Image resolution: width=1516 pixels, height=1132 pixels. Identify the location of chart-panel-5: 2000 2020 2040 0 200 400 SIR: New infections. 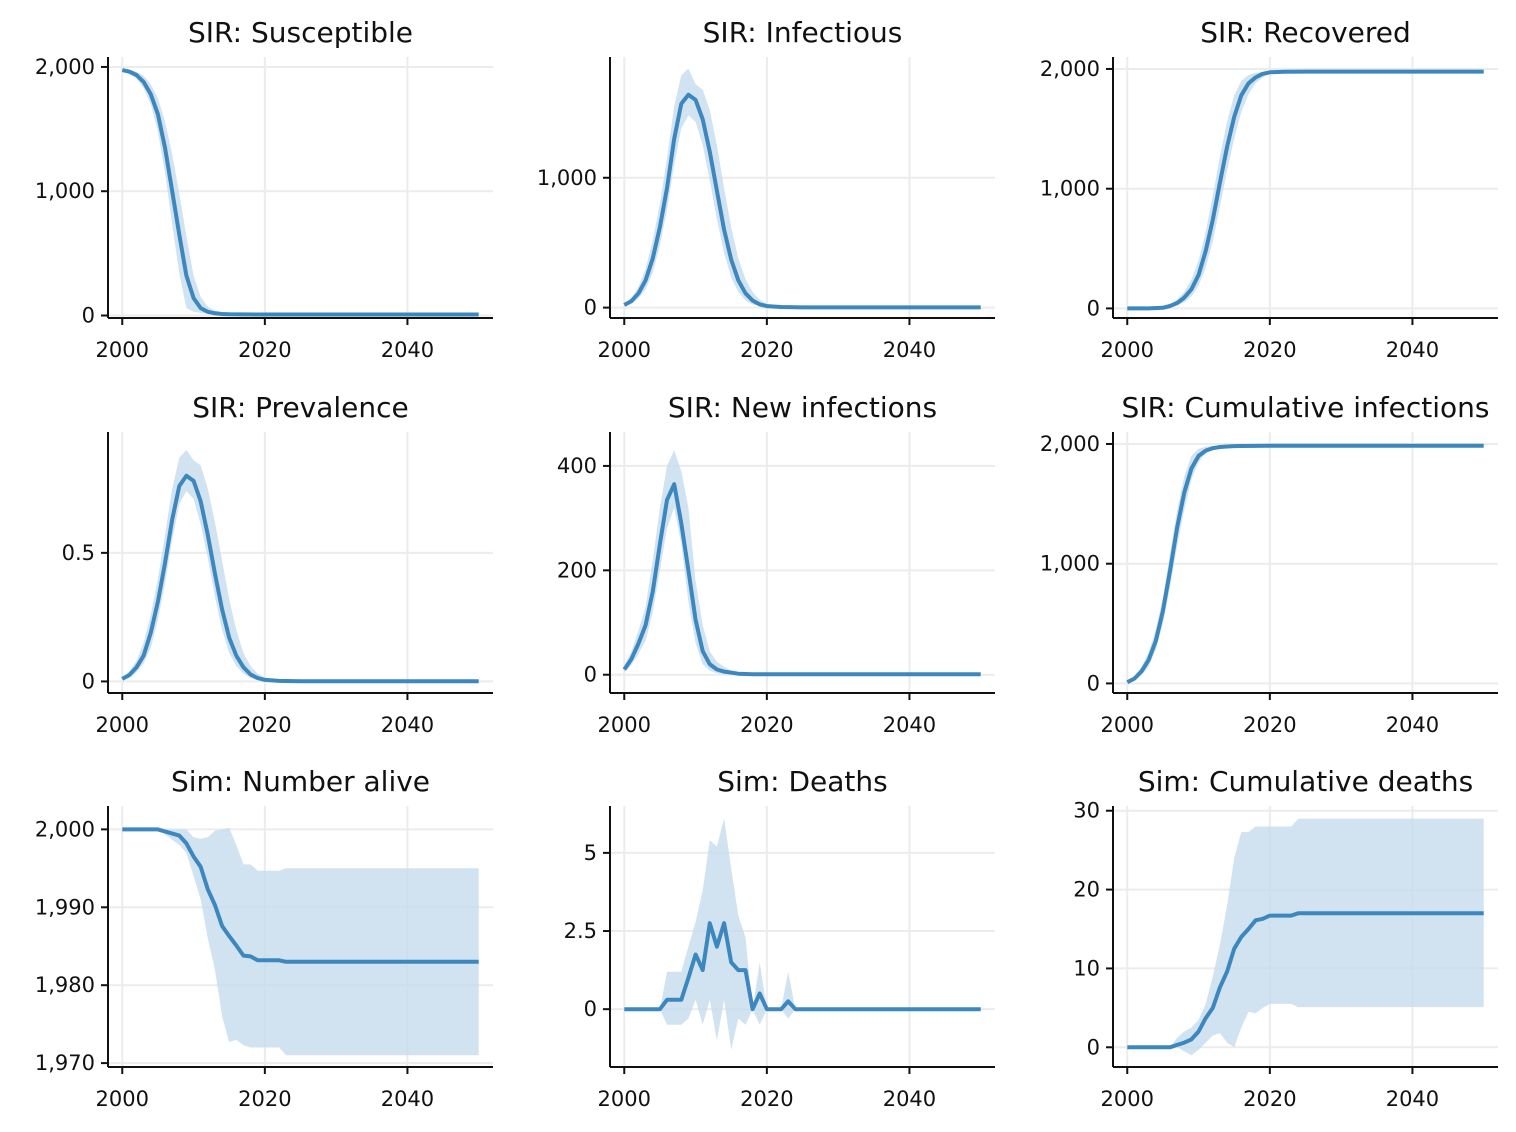
(776, 564).